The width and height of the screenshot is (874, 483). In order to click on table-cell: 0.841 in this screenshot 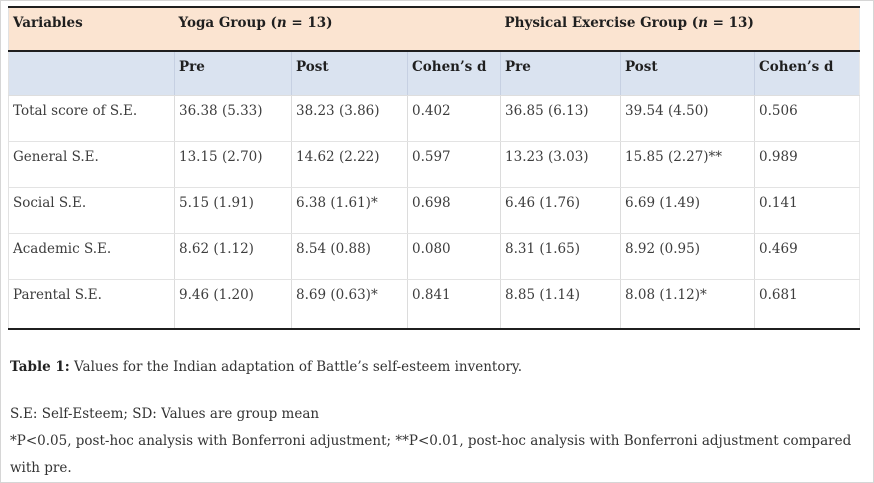, I will do `click(453, 304)`.